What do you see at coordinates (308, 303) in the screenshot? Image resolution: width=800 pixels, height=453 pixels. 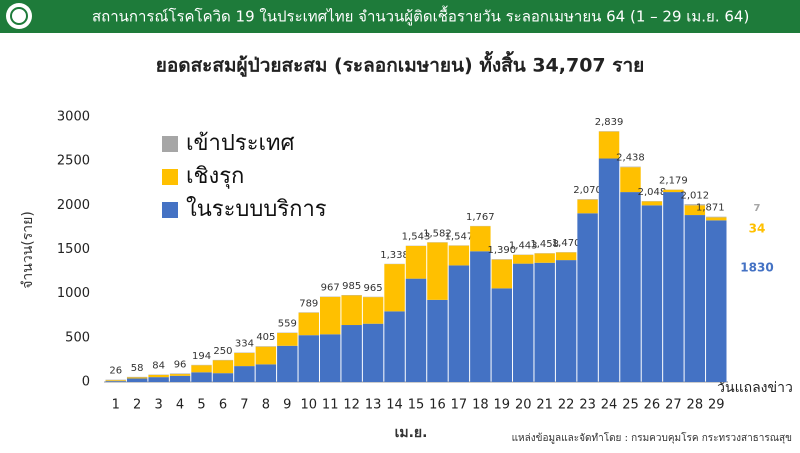 I see `total-label: 789` at bounding box center [308, 303].